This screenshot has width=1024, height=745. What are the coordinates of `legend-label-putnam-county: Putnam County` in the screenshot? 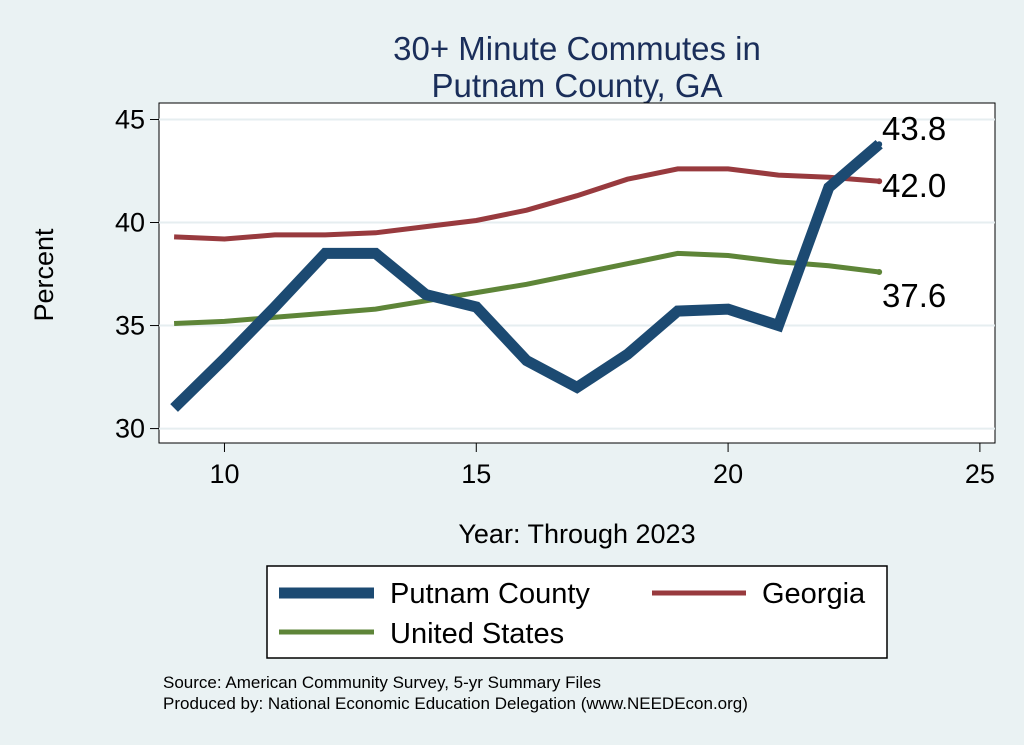 It's located at (490, 594).